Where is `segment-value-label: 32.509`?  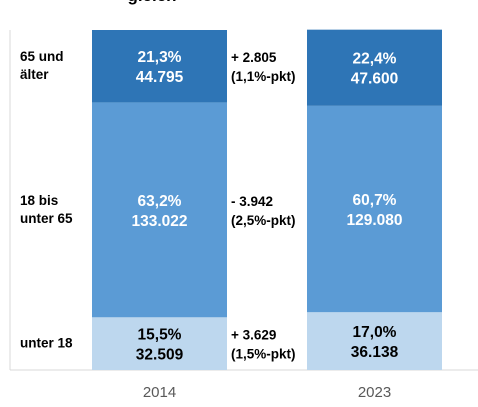
segment-value-label: 32.509 is located at coordinates (160, 355).